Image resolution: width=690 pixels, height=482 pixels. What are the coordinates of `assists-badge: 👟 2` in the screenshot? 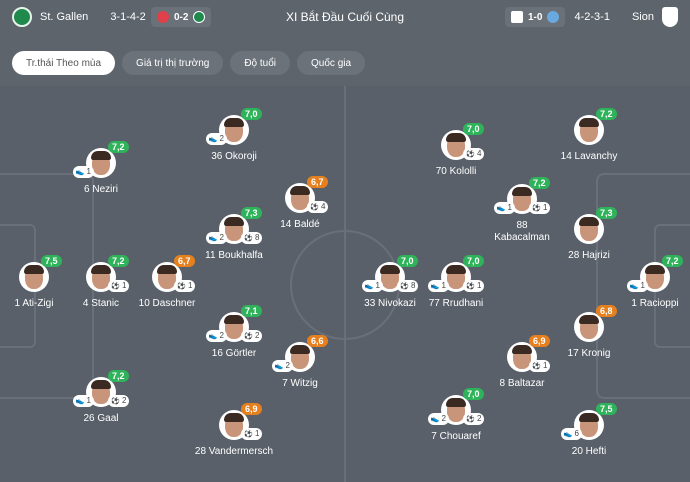 It's located at (438, 419).